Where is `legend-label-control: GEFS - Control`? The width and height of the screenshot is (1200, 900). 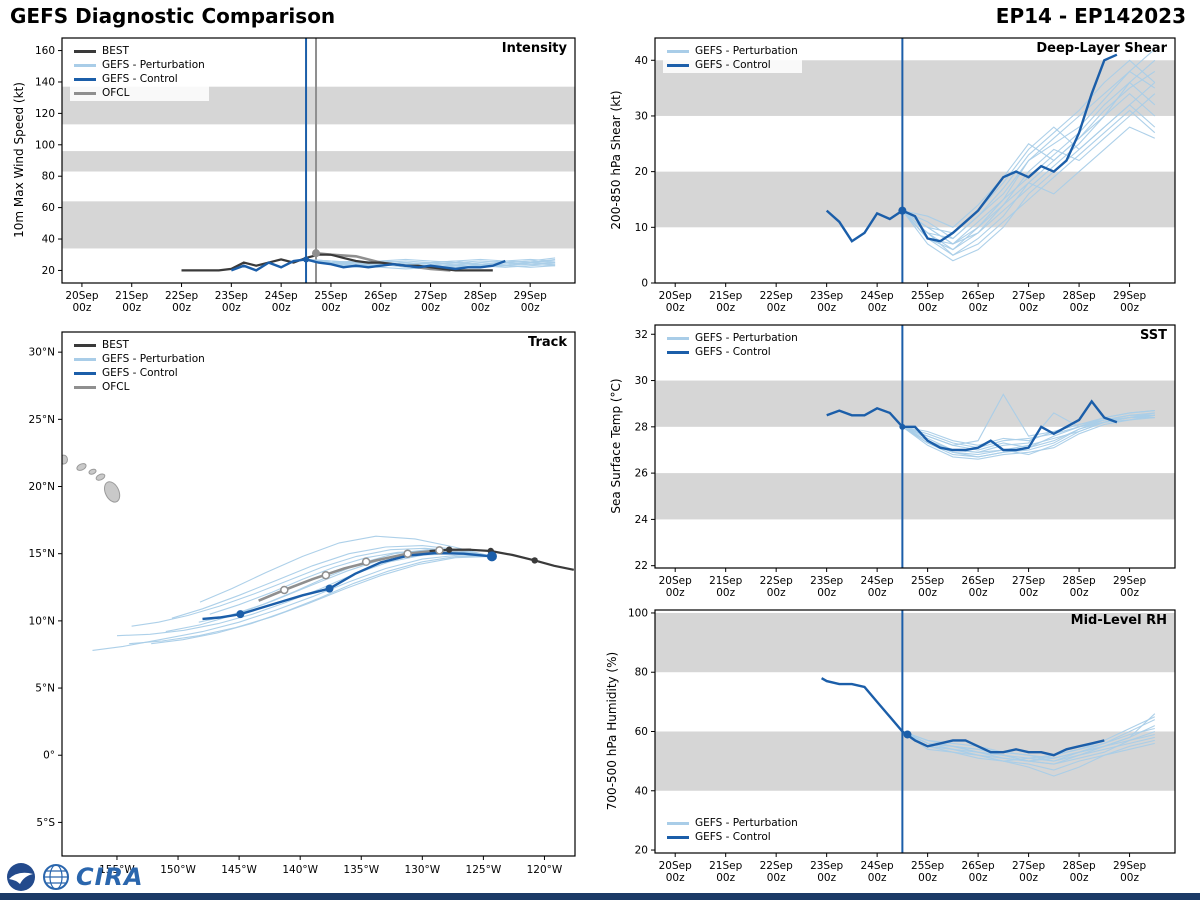
legend-label-control: GEFS - Control is located at coordinates (140, 373).